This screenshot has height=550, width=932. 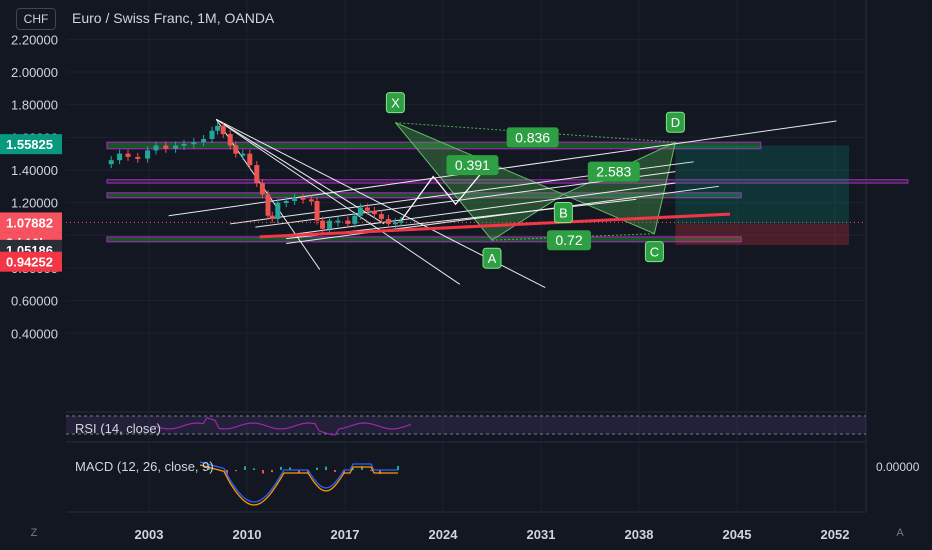 What do you see at coordinates (835, 534) in the screenshot?
I see `x-tick-label: 2052` at bounding box center [835, 534].